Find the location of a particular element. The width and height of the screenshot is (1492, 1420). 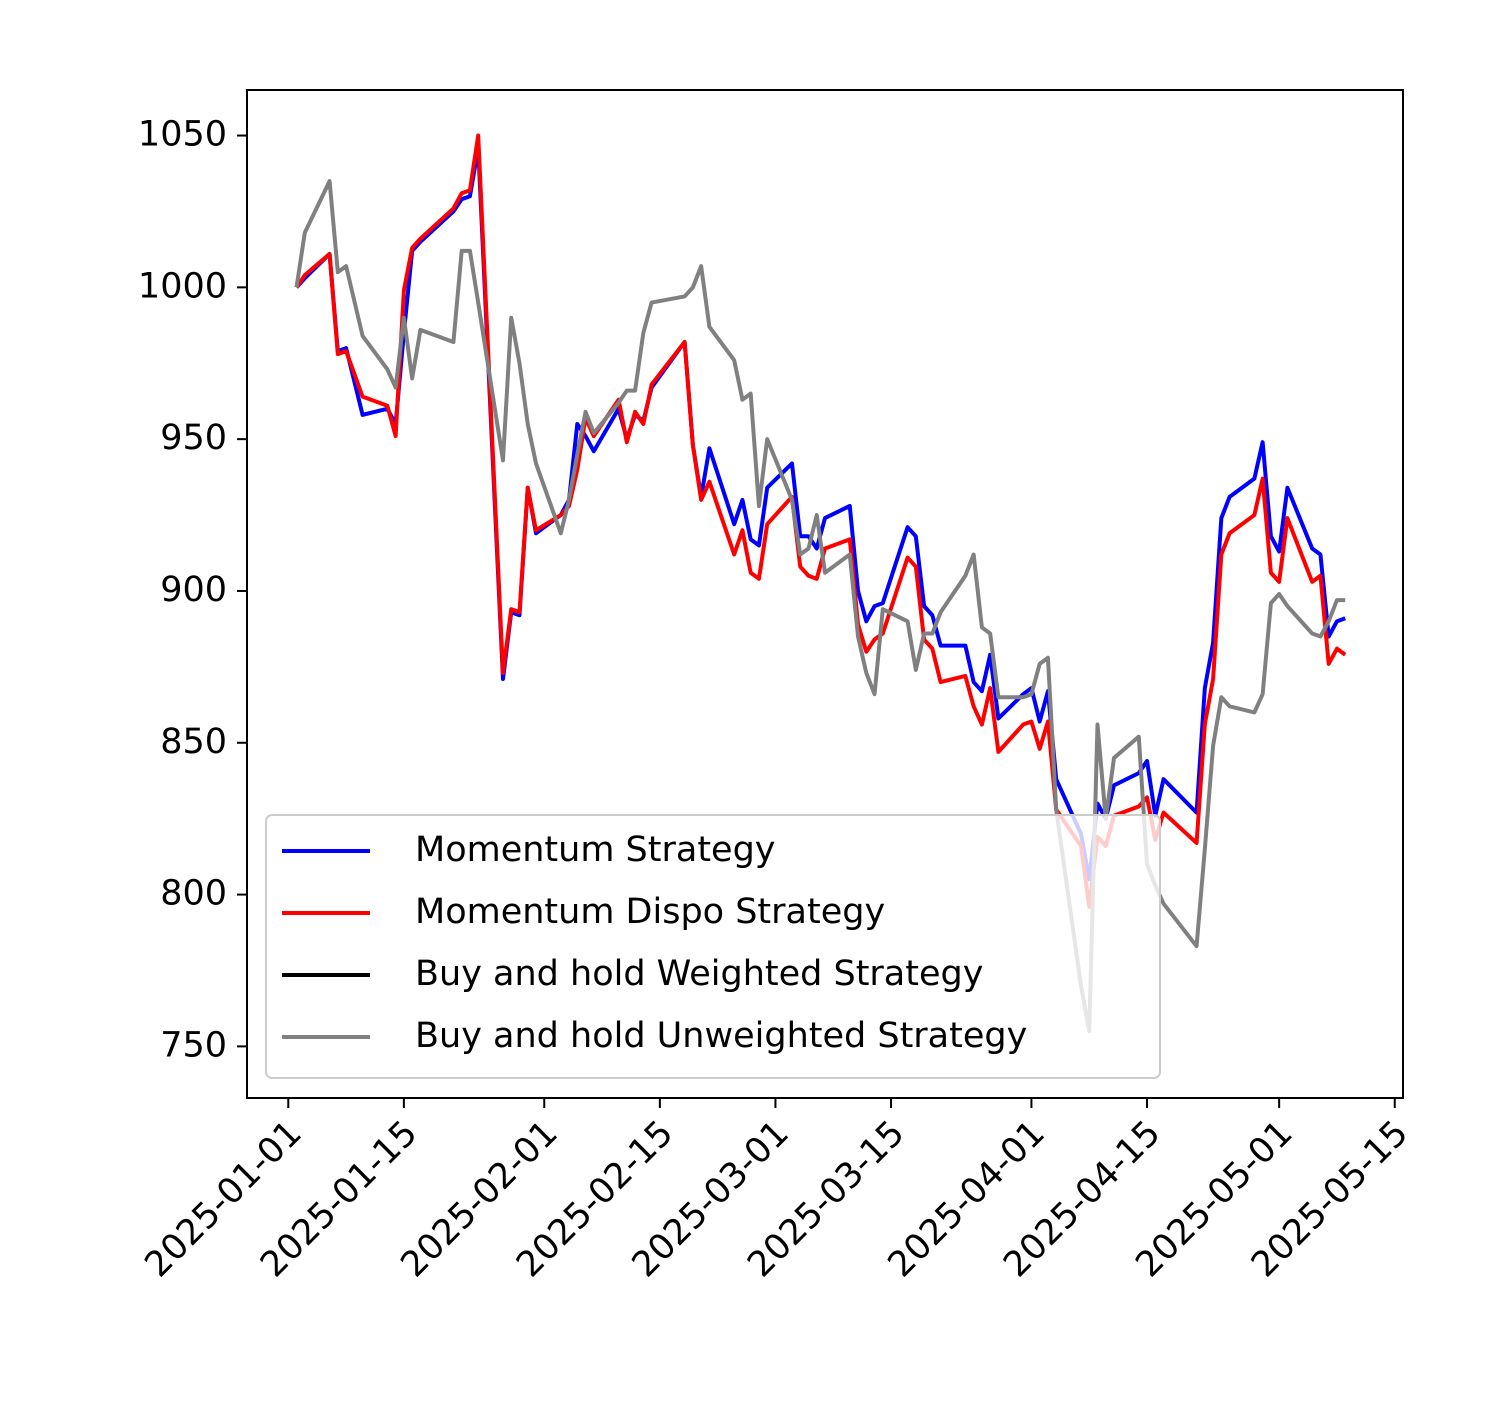

y-tick-label: 750 is located at coordinates (193, 1045).